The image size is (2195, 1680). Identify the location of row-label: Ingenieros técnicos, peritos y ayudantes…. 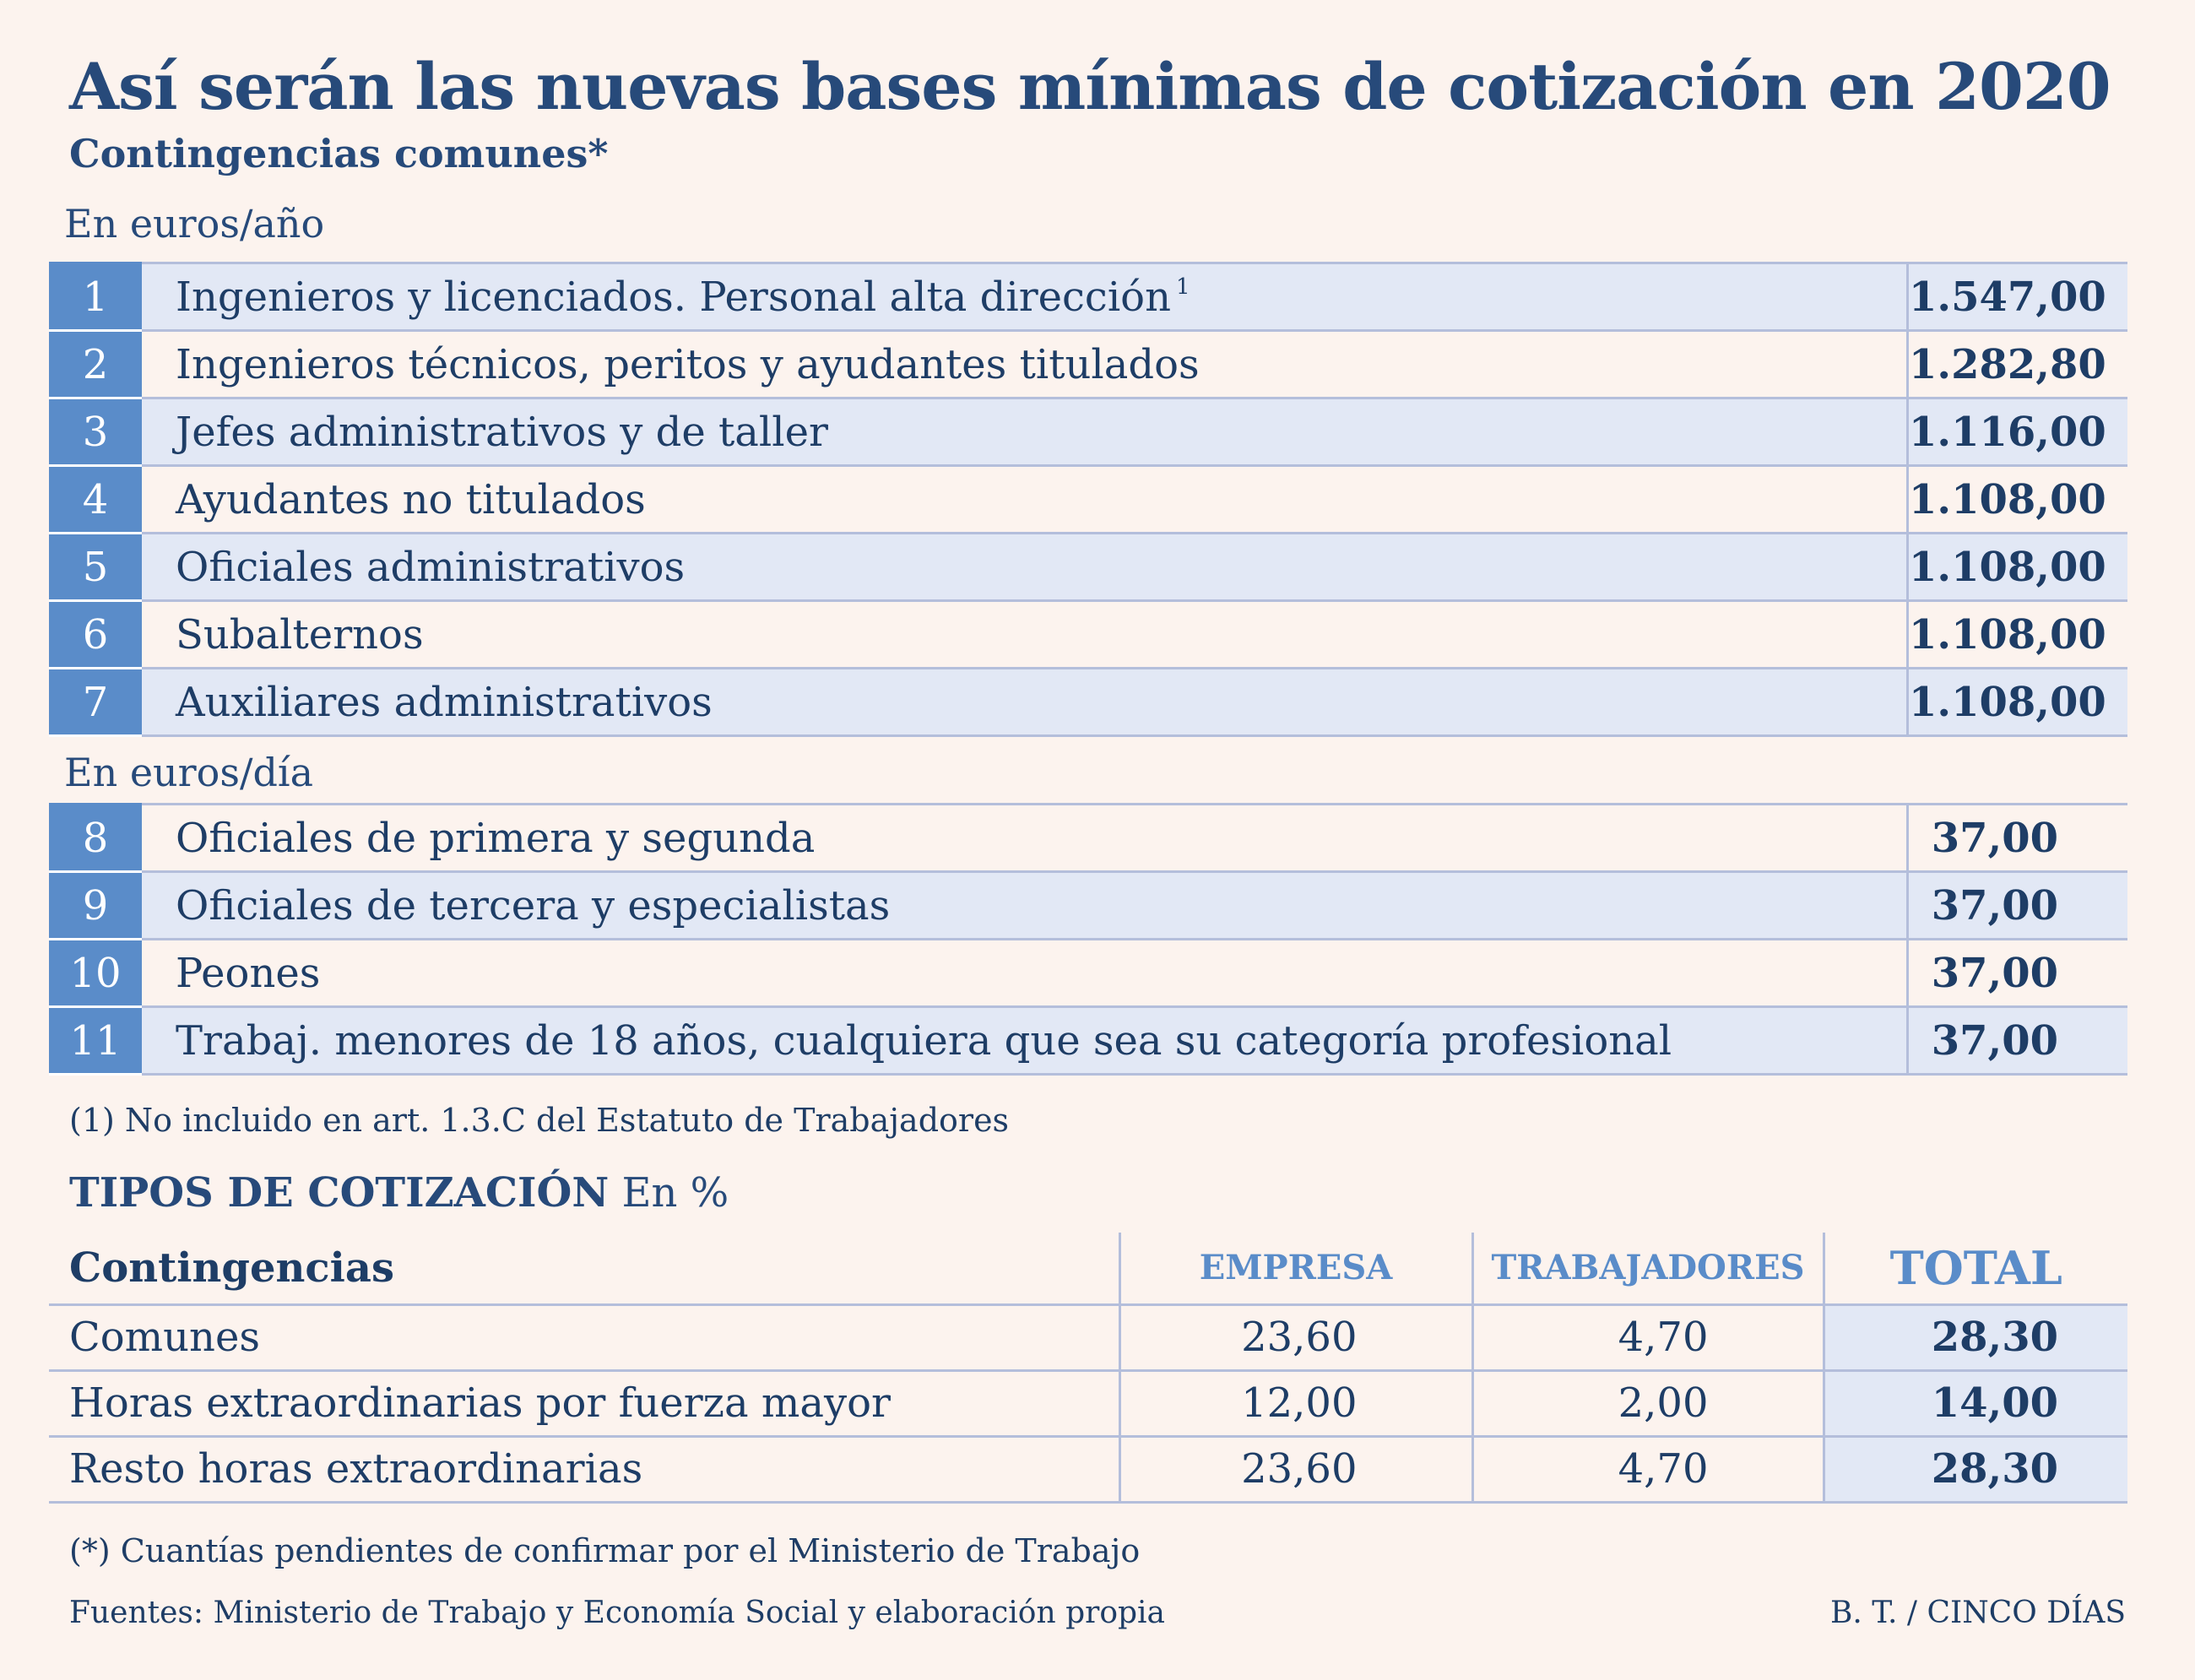
(1025, 364).